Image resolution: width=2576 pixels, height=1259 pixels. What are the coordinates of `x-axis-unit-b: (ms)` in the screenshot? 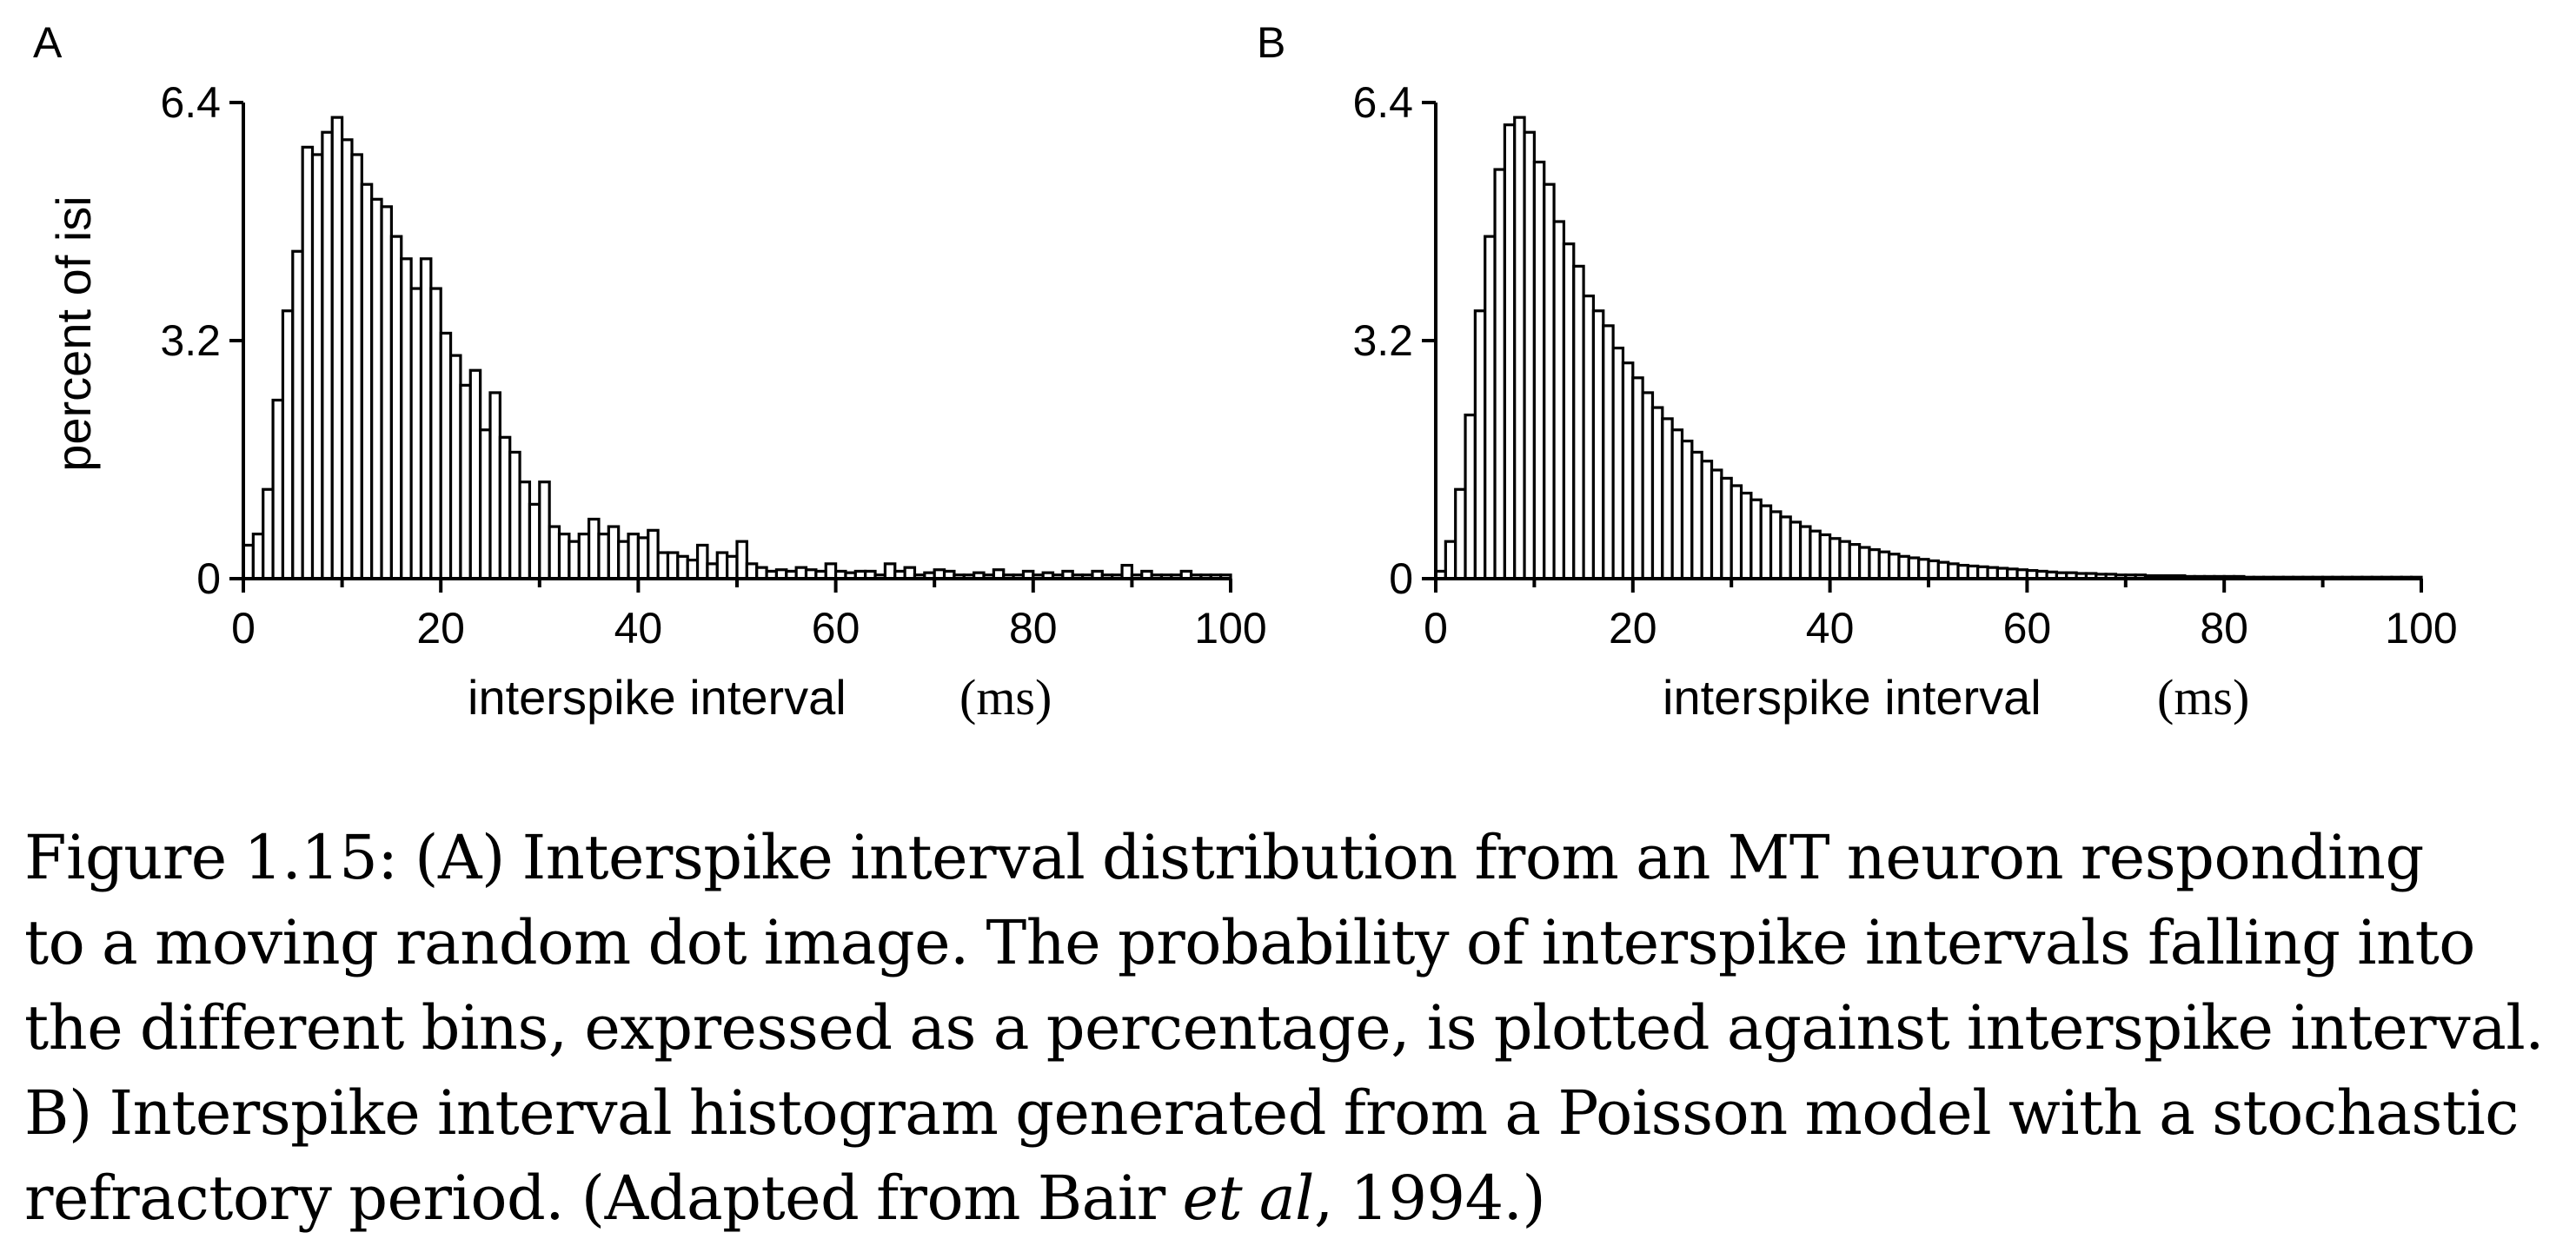 It's located at (2203, 697).